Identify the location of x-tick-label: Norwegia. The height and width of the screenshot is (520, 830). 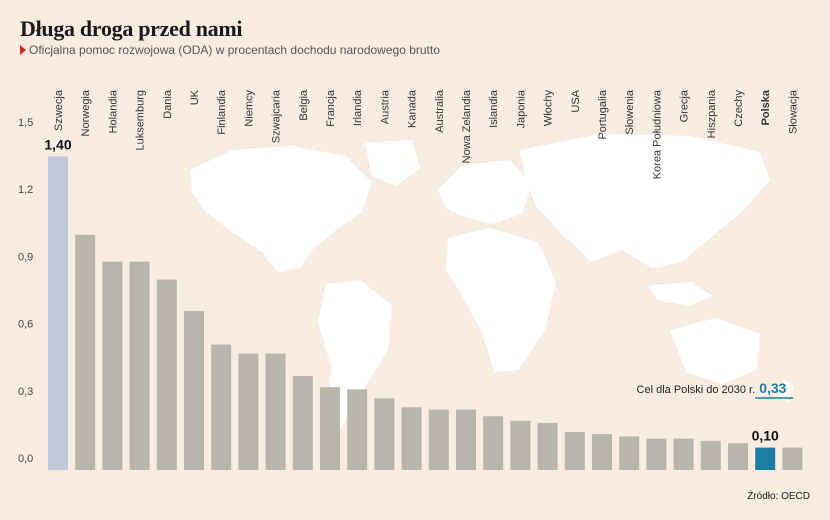
(86, 112).